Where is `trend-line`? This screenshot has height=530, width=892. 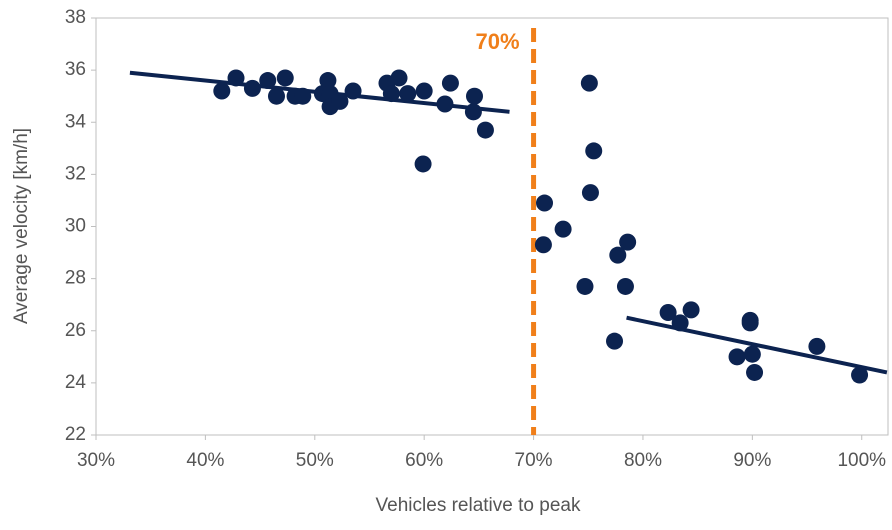
trend-line is located at coordinates (757, 345).